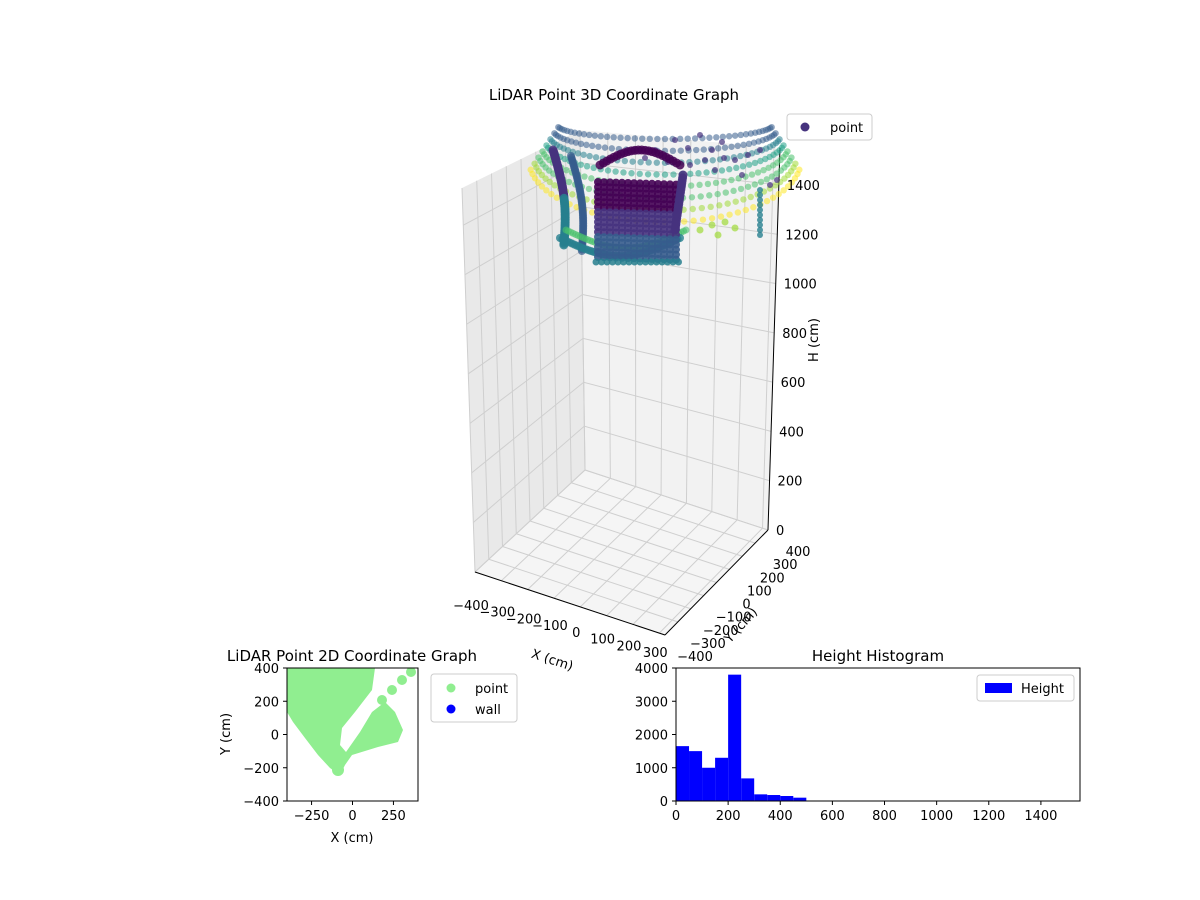  What do you see at coordinates (805, 127) in the screenshot?
I see `legend-3d-point-marker` at bounding box center [805, 127].